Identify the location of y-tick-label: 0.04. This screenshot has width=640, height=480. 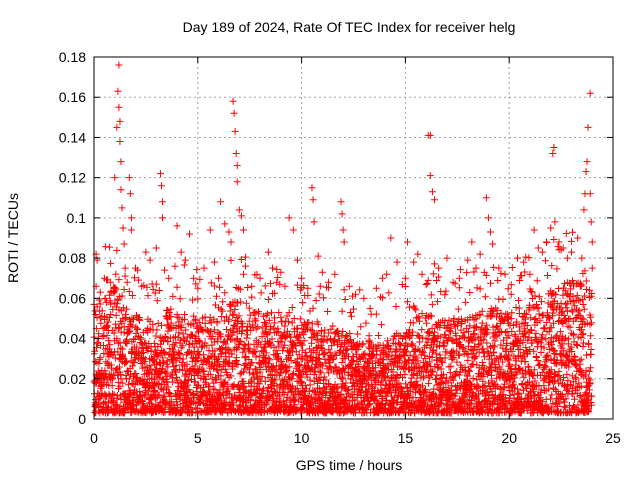
(72, 339).